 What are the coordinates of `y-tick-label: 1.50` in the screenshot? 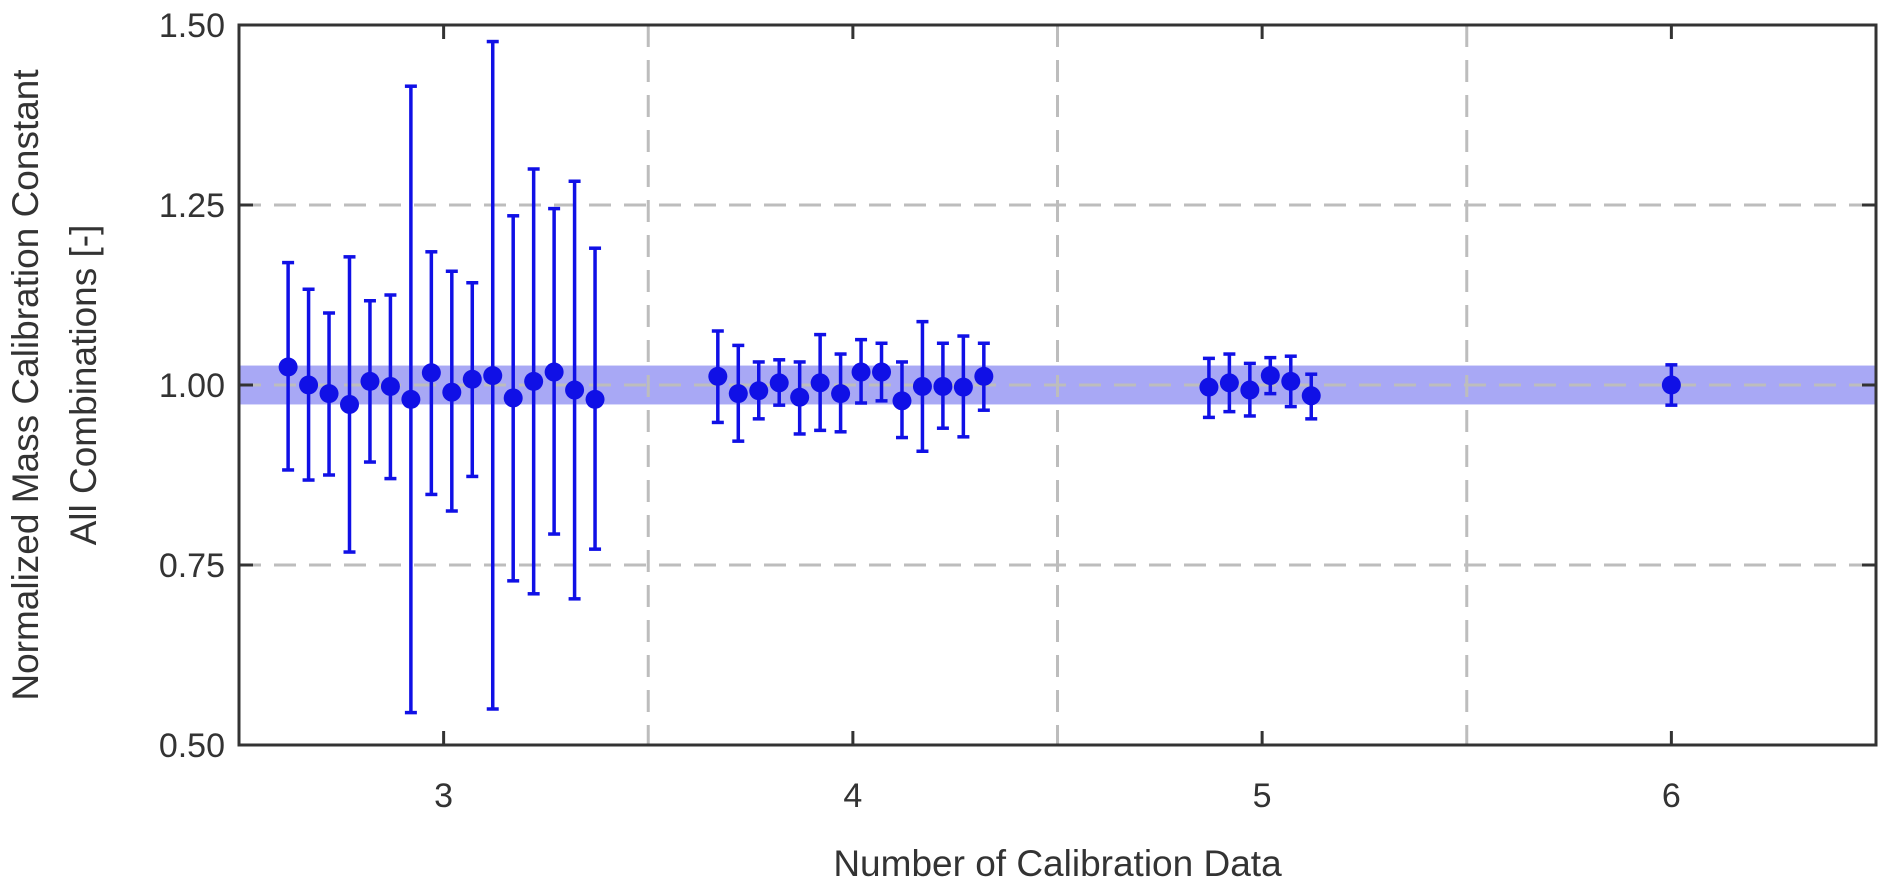 It's located at (192, 26).